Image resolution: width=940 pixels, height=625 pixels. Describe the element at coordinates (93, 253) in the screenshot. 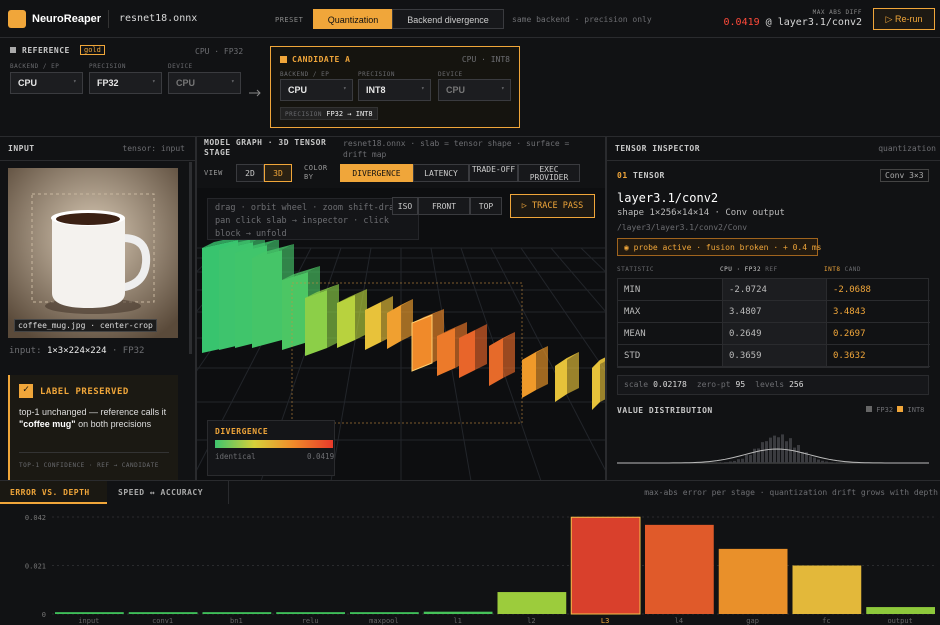

I see `input-image` at that location.